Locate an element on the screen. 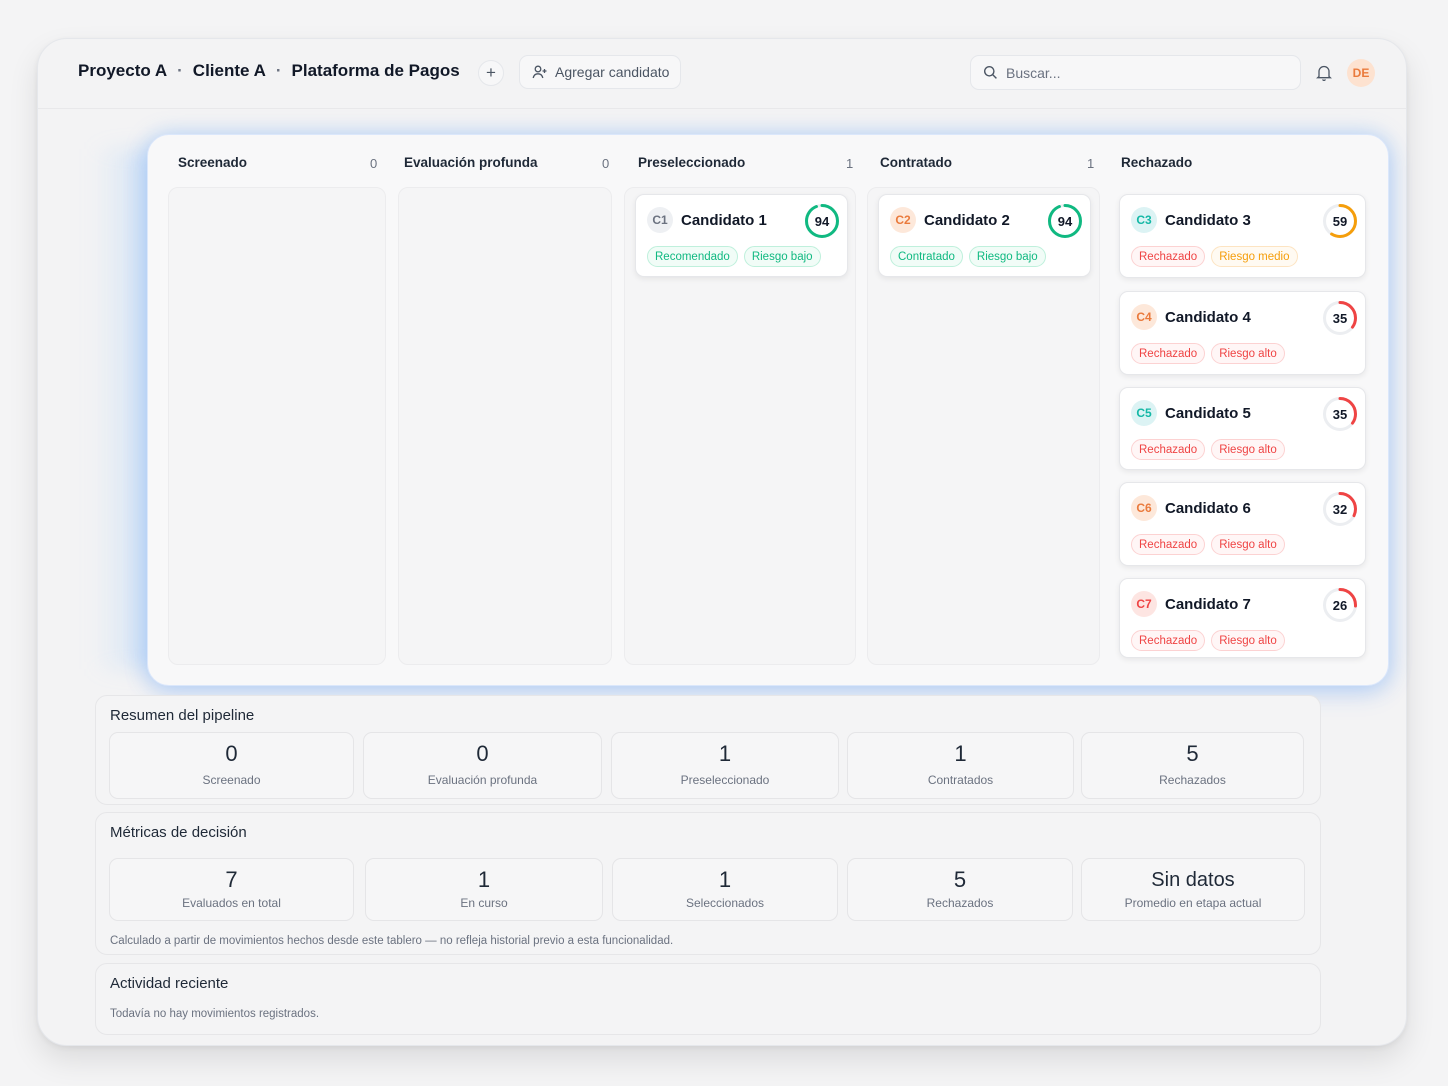 The image size is (1448, 1086). breadcrumb-project: Proyecto A is located at coordinates (123, 70).